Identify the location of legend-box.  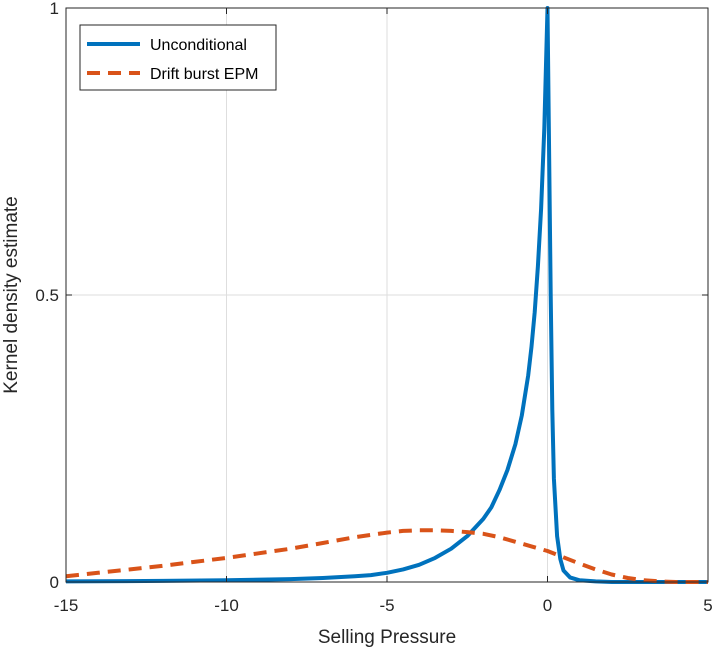
(178, 57).